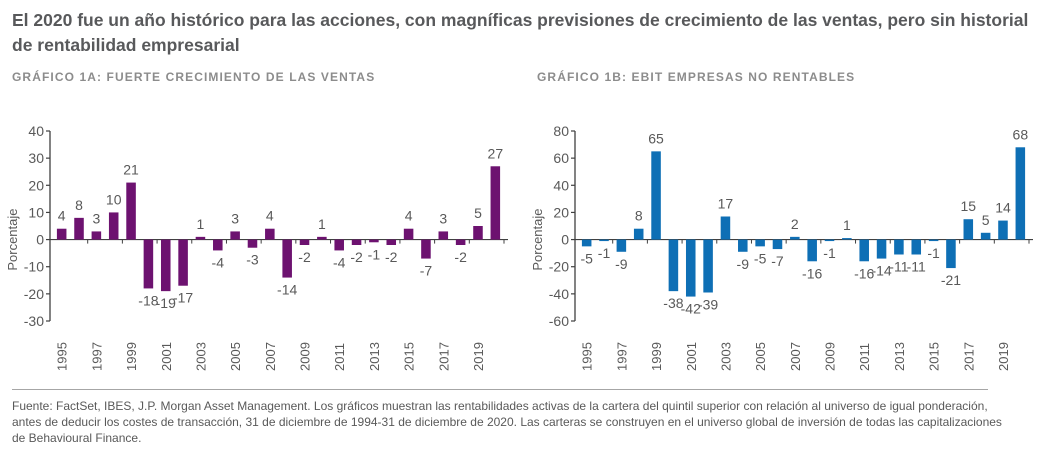  Describe the element at coordinates (166, 356) in the screenshot. I see `chart-1a-x-tick-label: 2001` at that location.